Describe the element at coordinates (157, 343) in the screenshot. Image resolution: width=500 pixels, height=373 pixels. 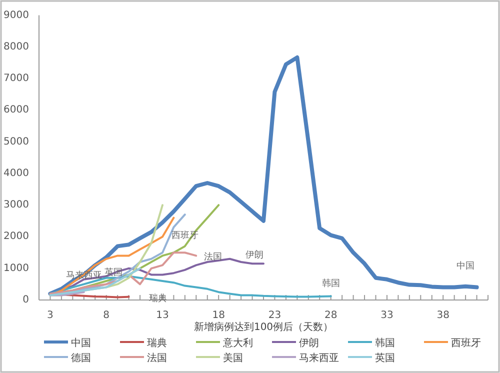
I see `legend-label: 瑞典` at that location.